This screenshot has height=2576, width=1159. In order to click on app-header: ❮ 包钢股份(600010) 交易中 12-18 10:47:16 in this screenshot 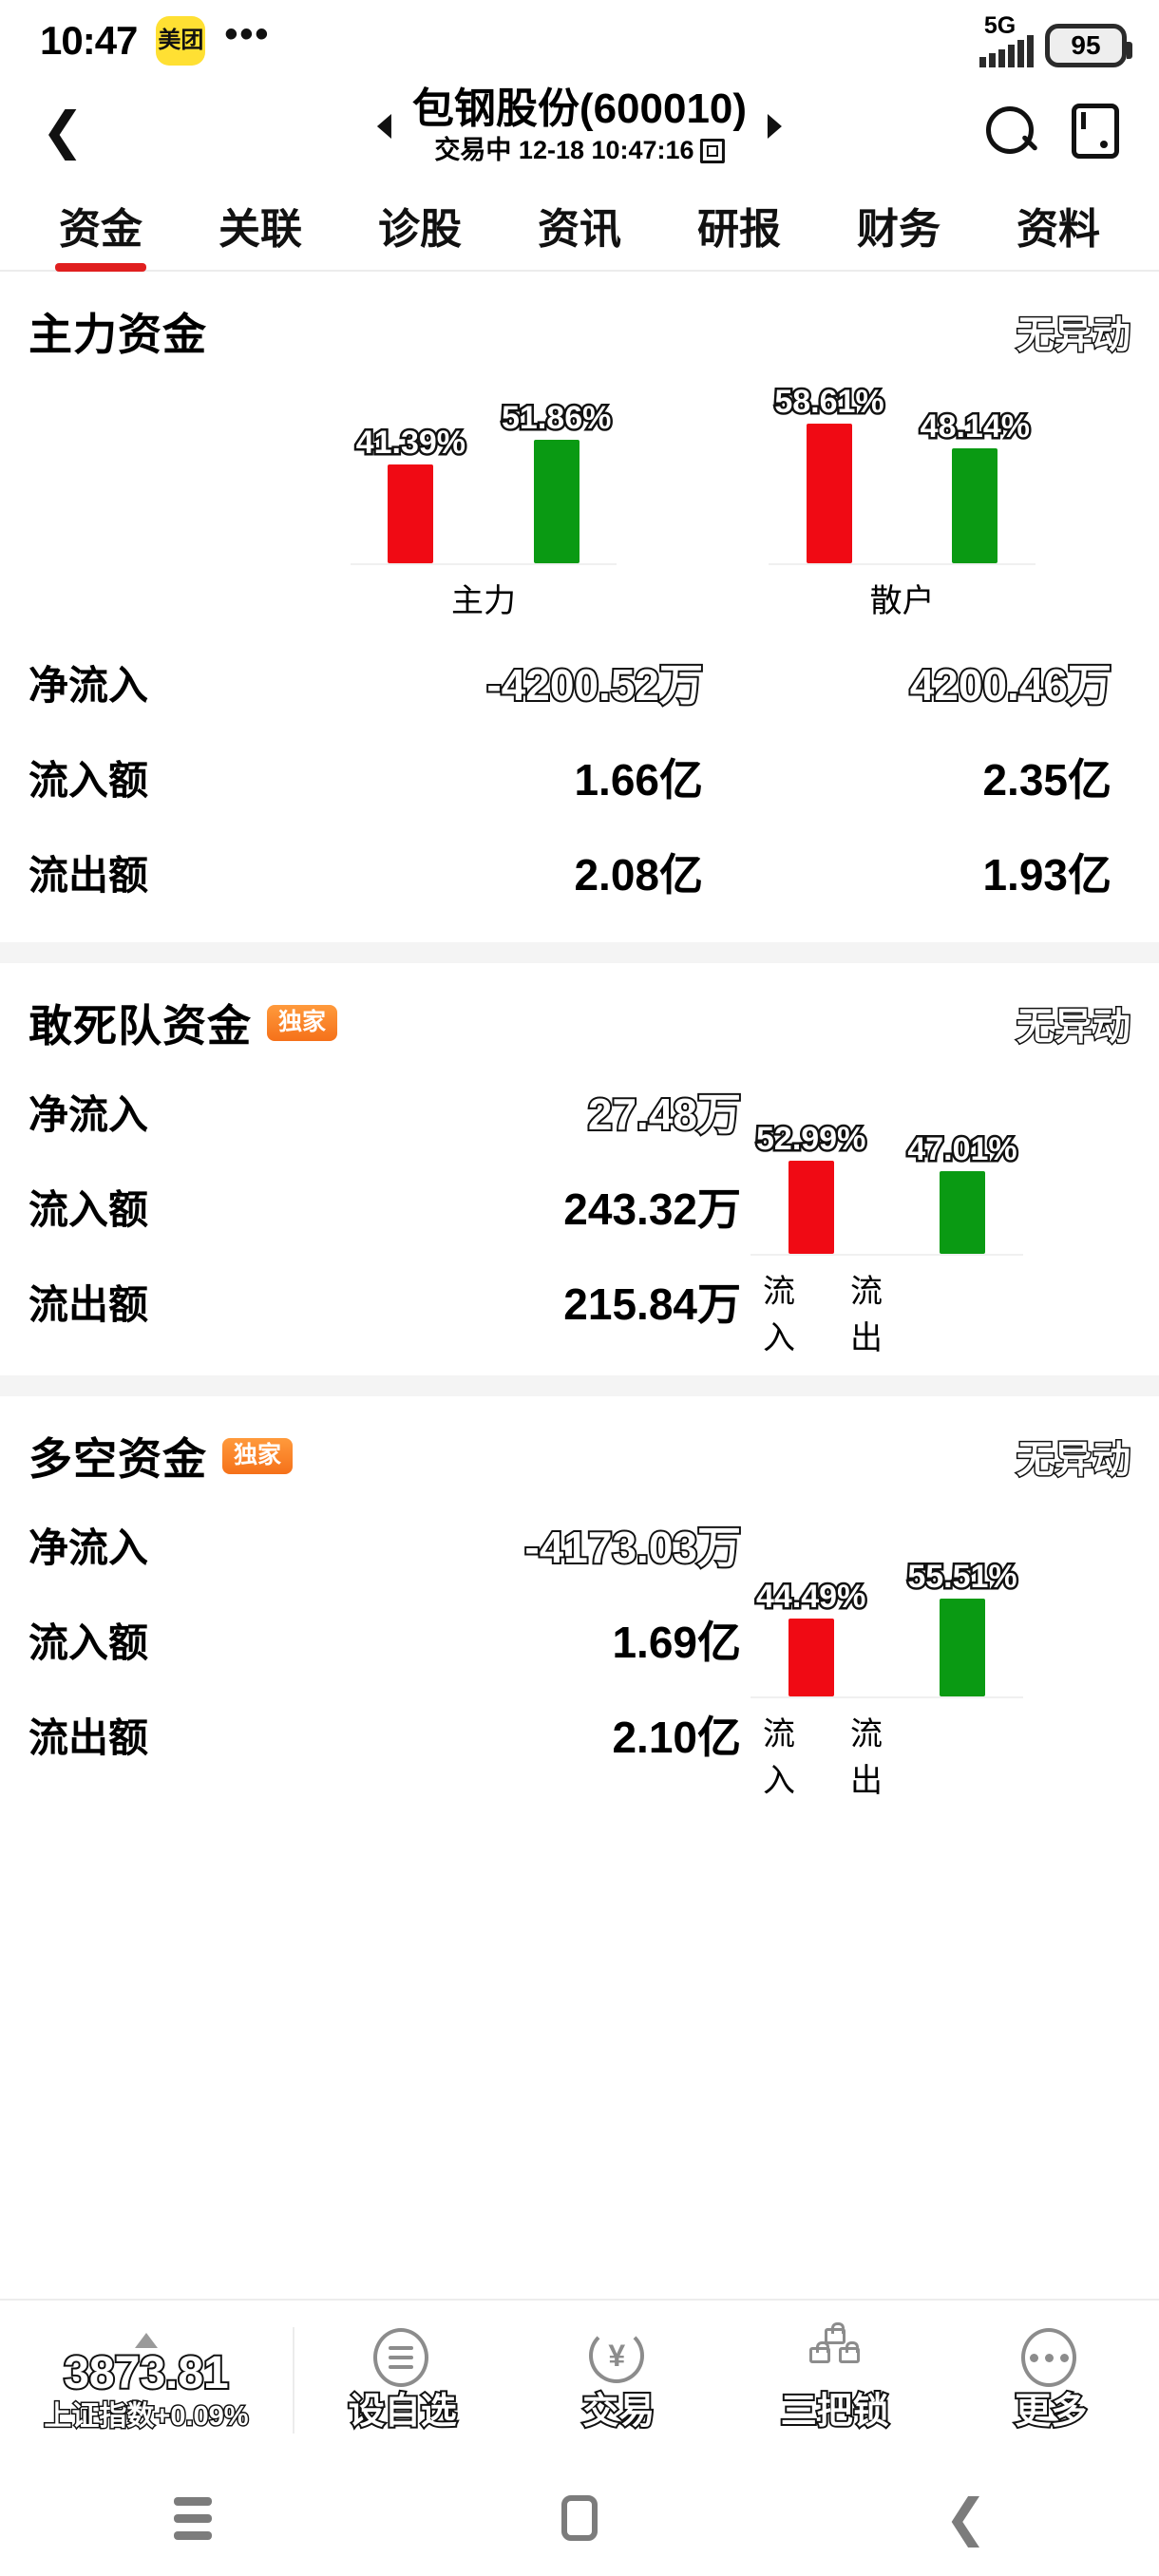, I will do `click(579, 131)`.